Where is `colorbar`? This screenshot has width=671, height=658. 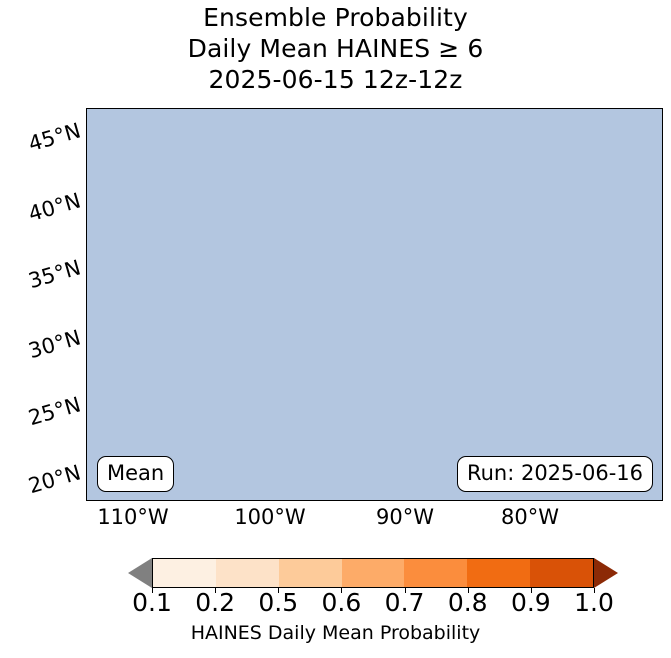
colorbar is located at coordinates (373, 573).